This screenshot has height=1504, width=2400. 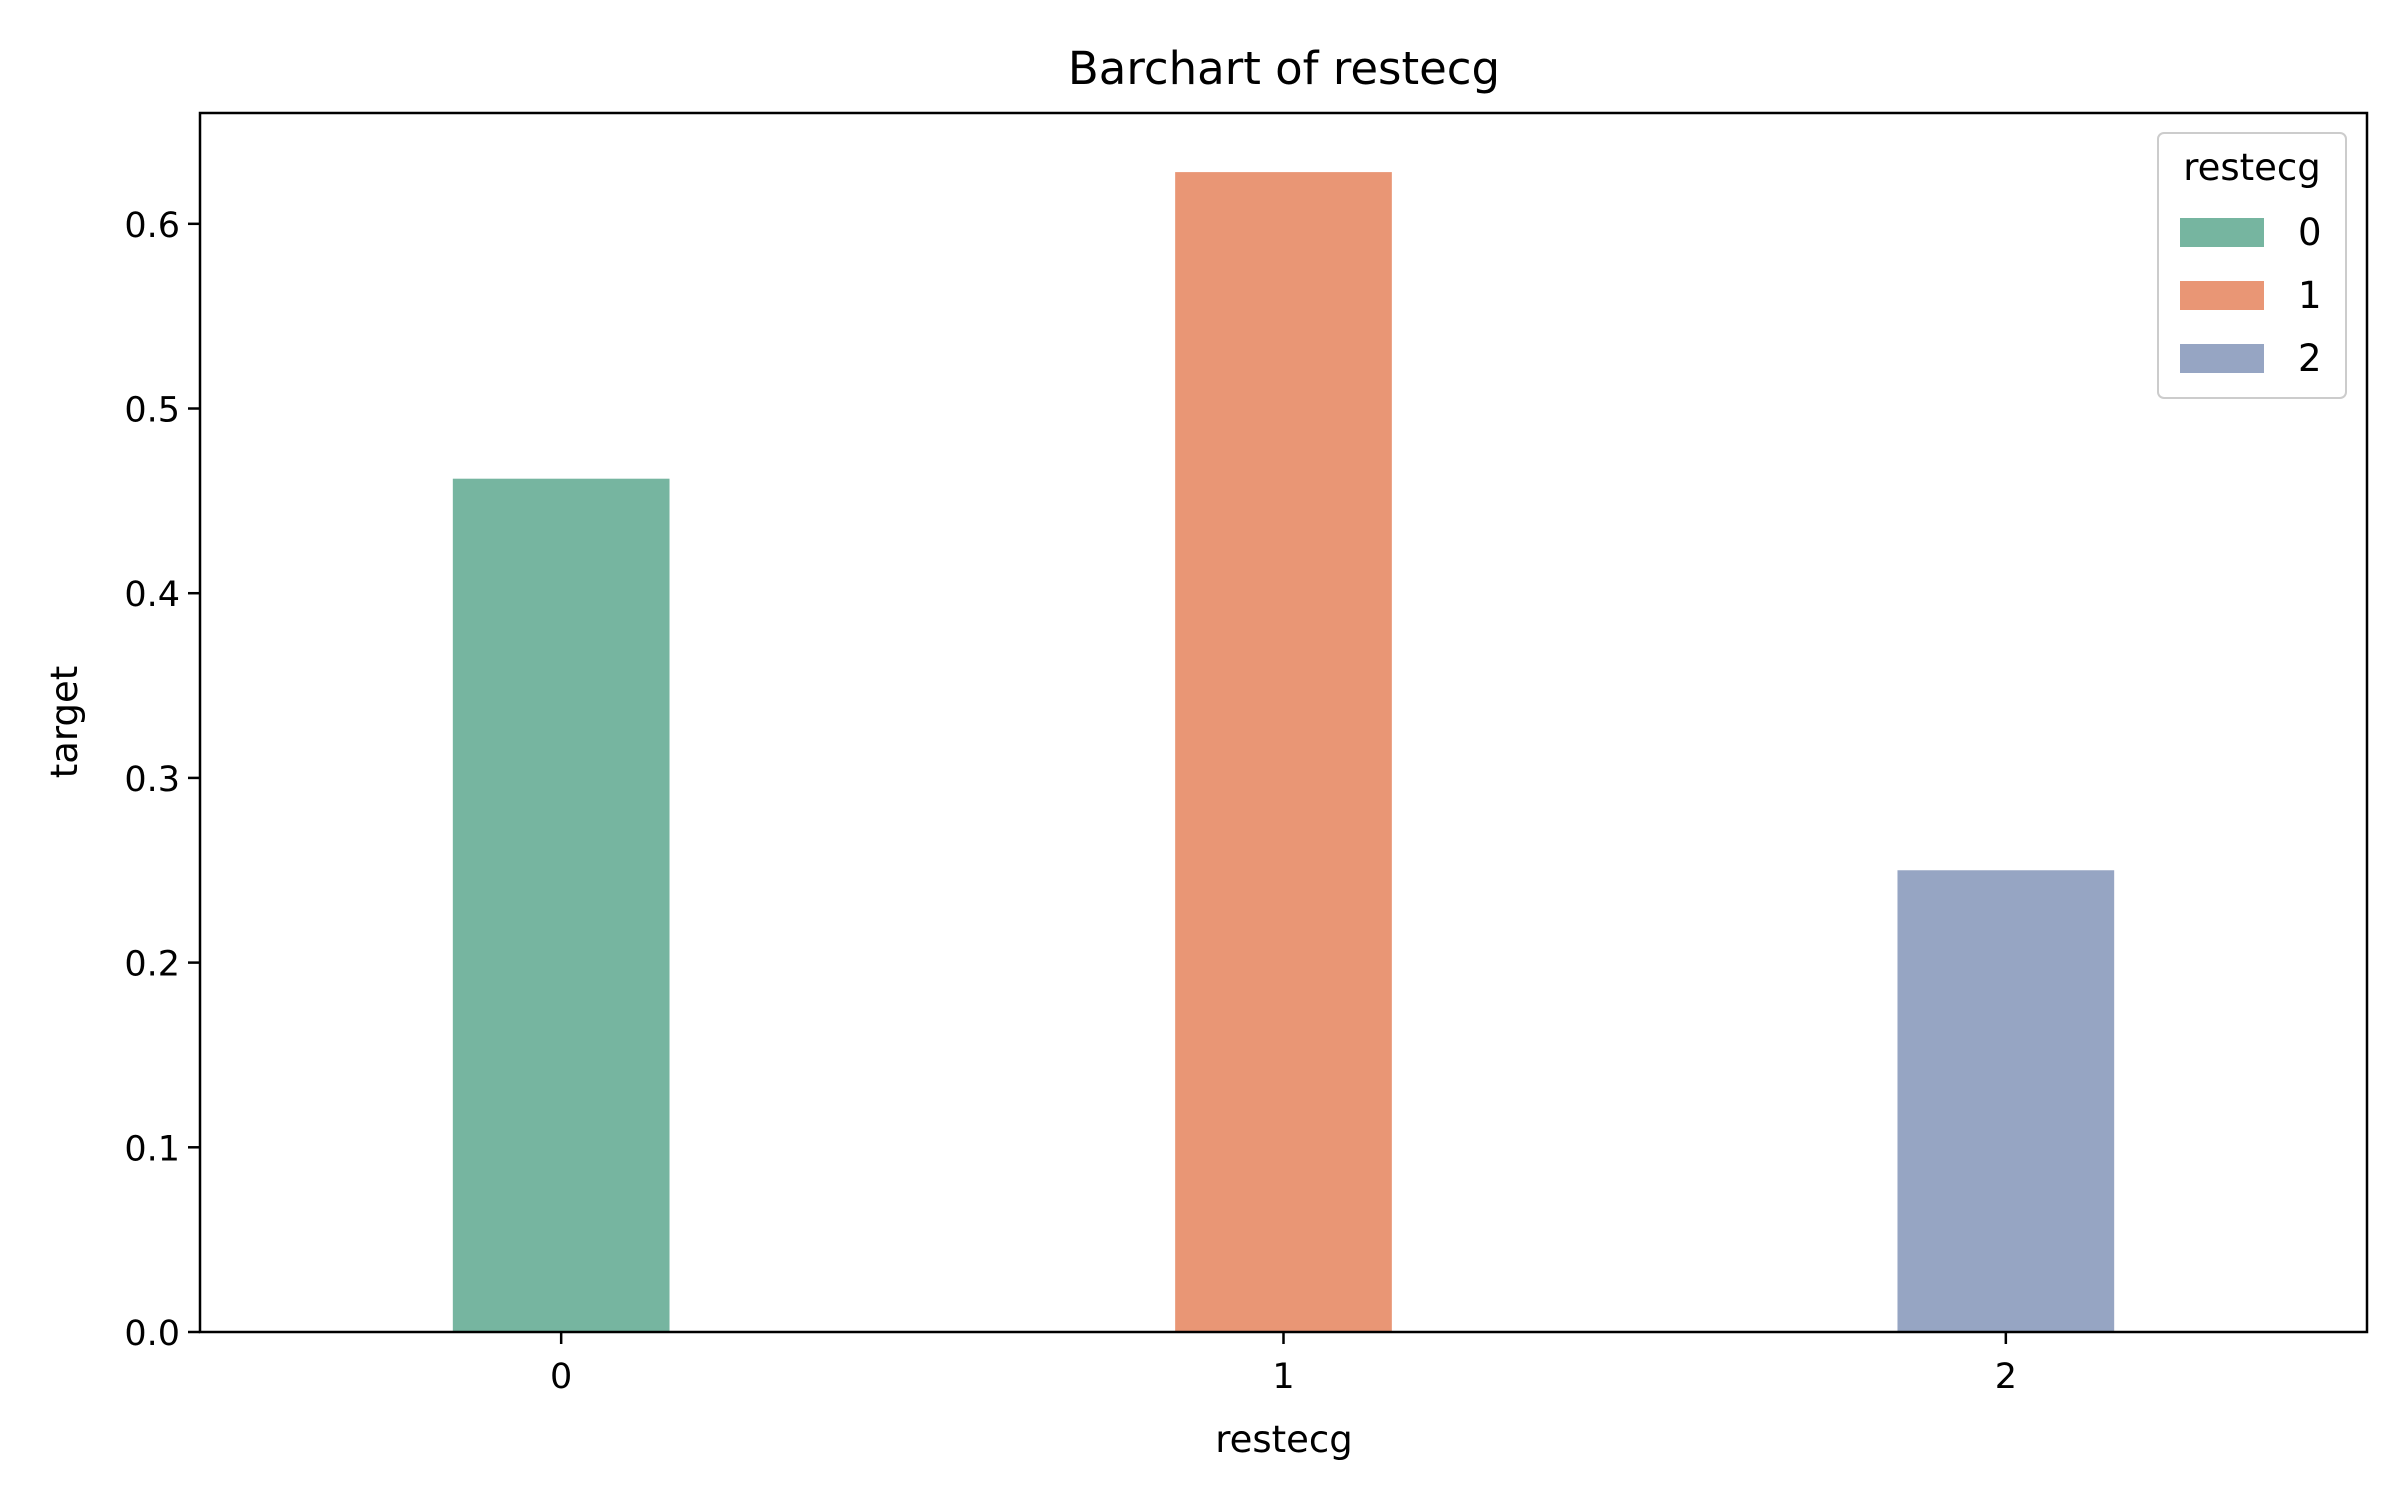 I want to click on x-tick-label: 1, so click(x=1283, y=1377).